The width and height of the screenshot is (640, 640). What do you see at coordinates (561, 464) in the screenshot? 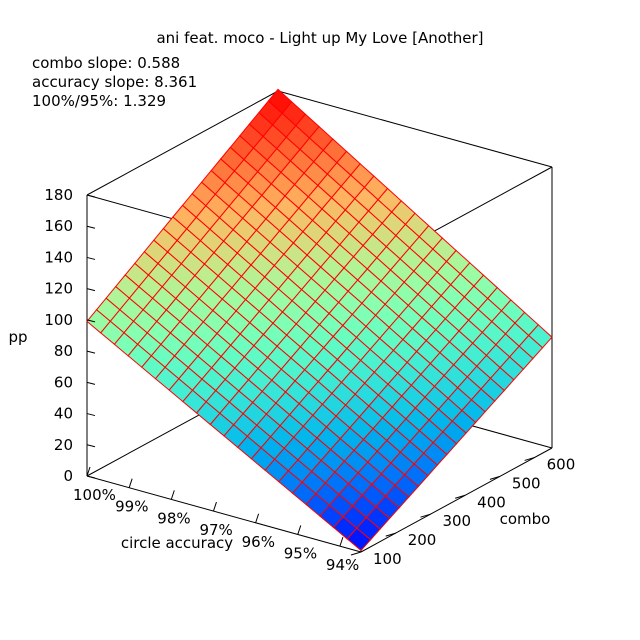
I see `combo-tick-label: 600` at bounding box center [561, 464].